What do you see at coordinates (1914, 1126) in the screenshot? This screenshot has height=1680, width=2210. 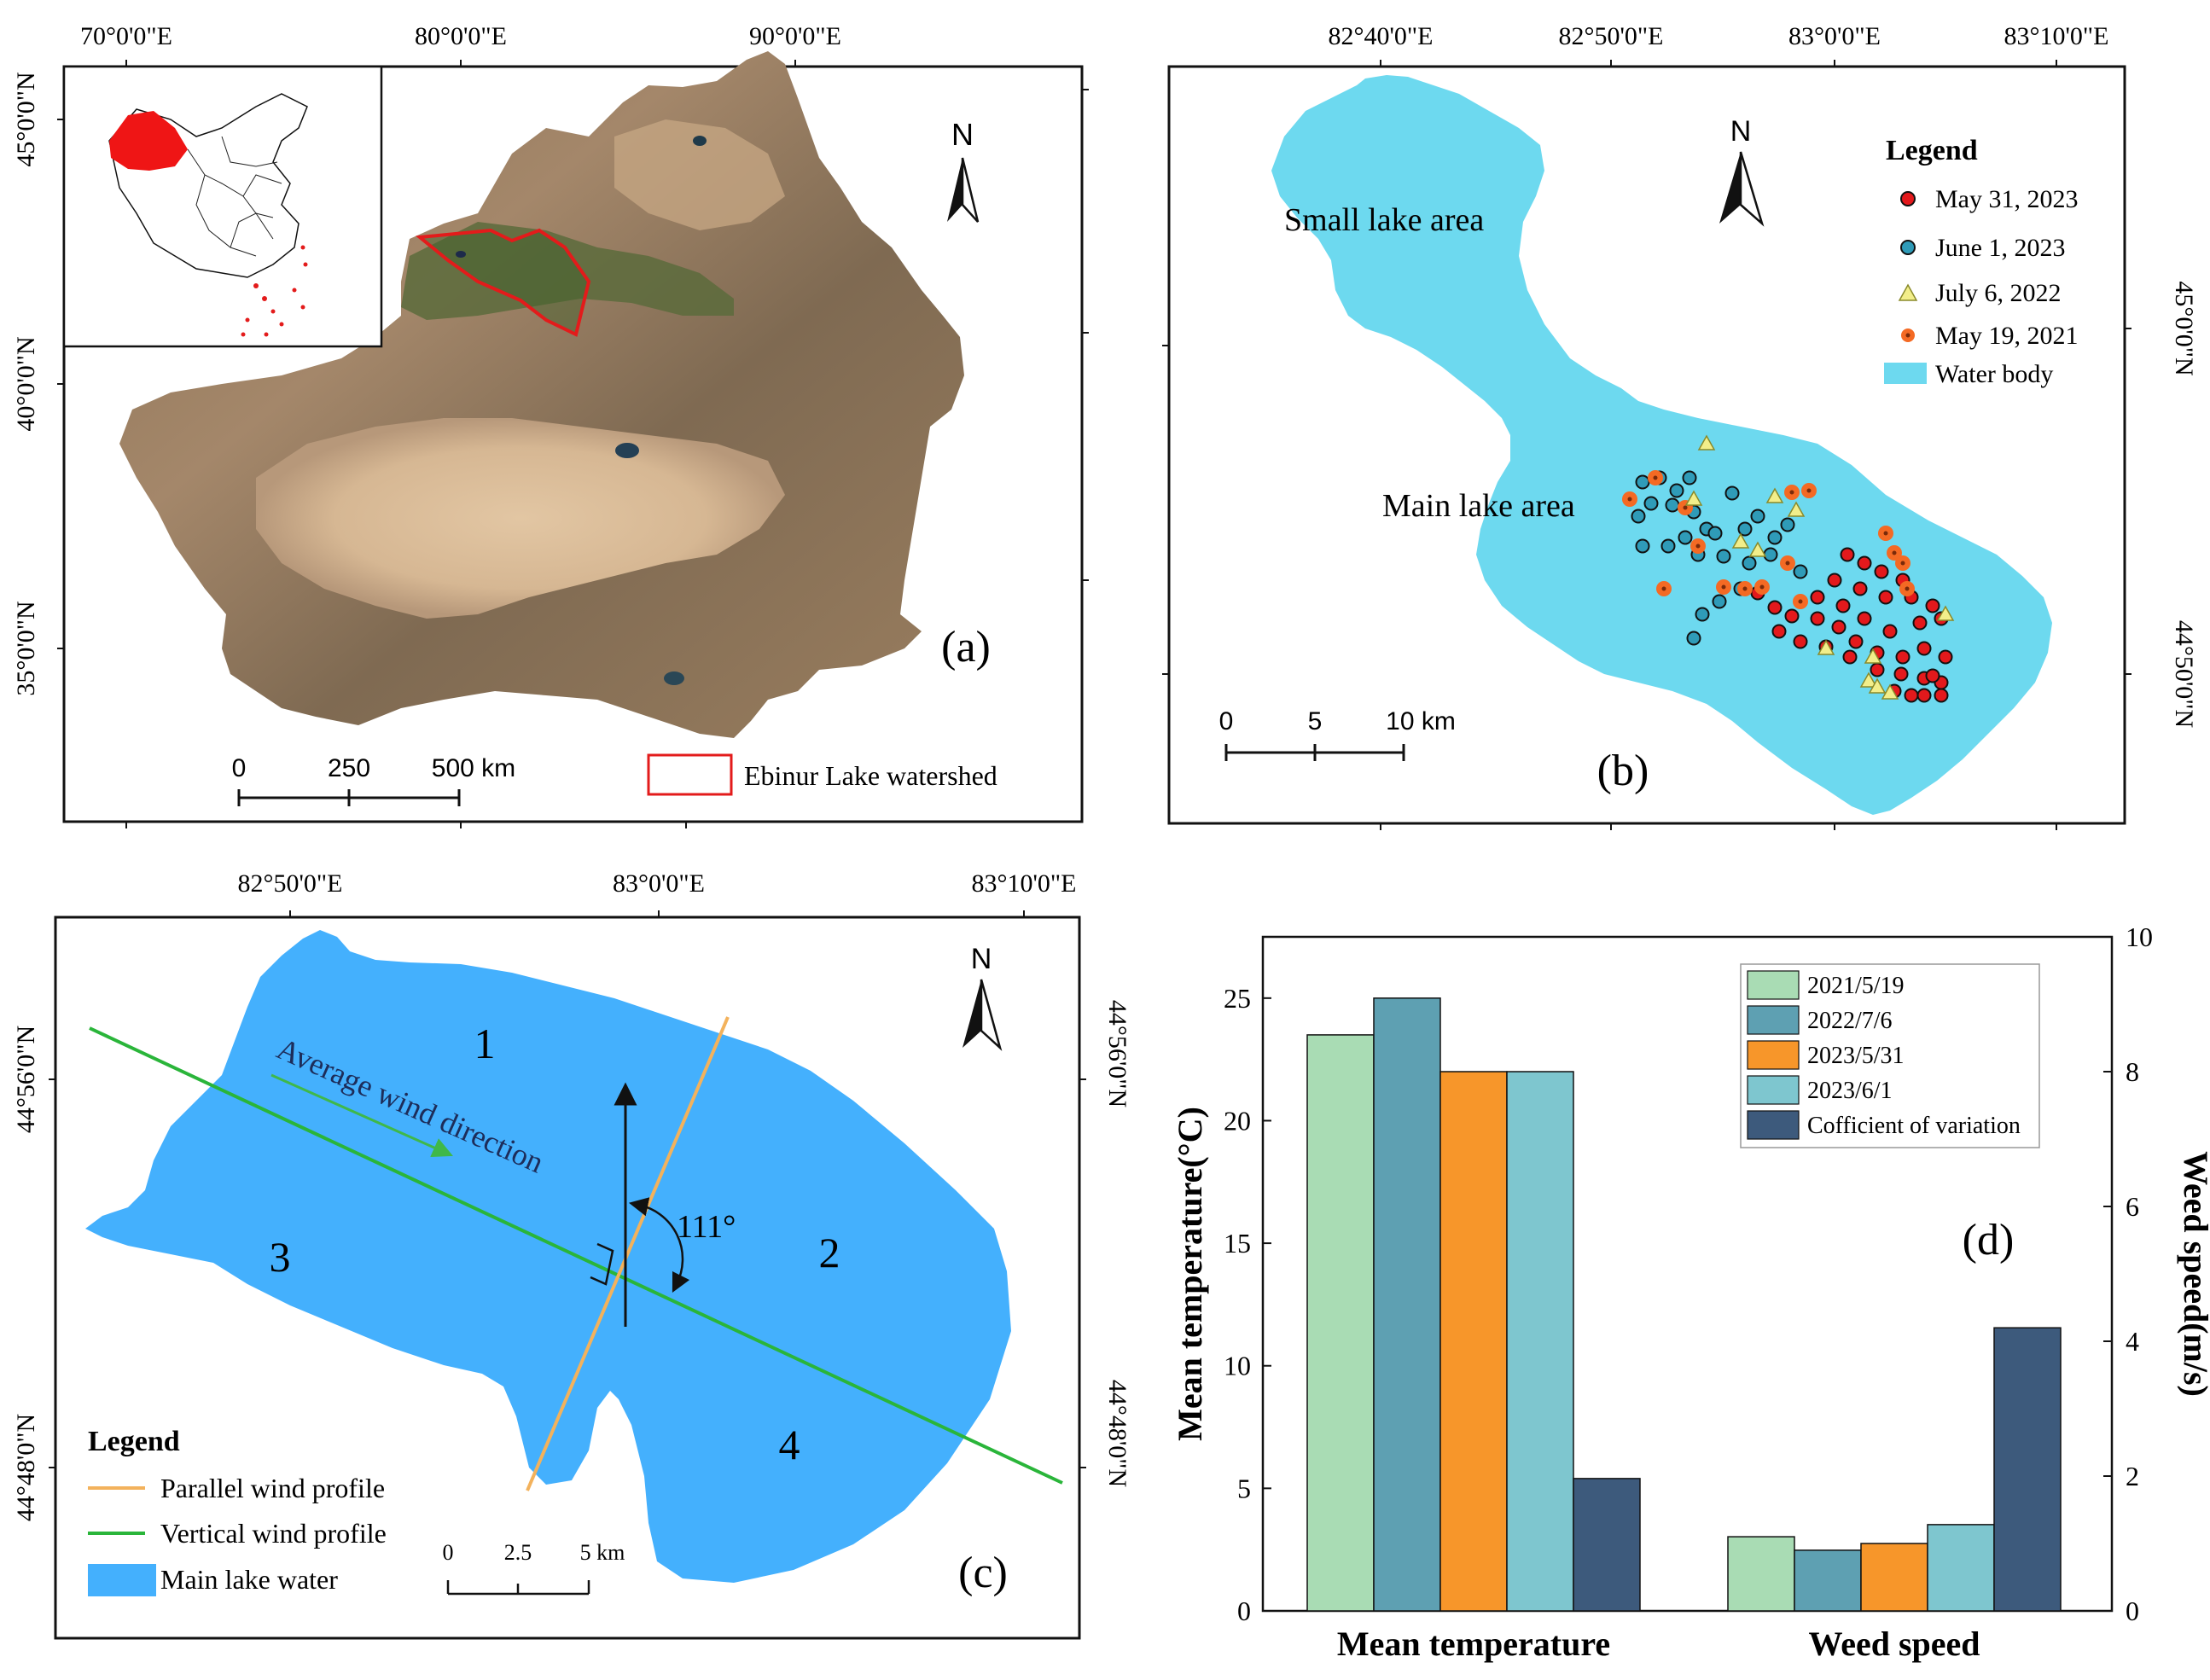 I see `legend-entry: Cofficient of variation` at bounding box center [1914, 1126].